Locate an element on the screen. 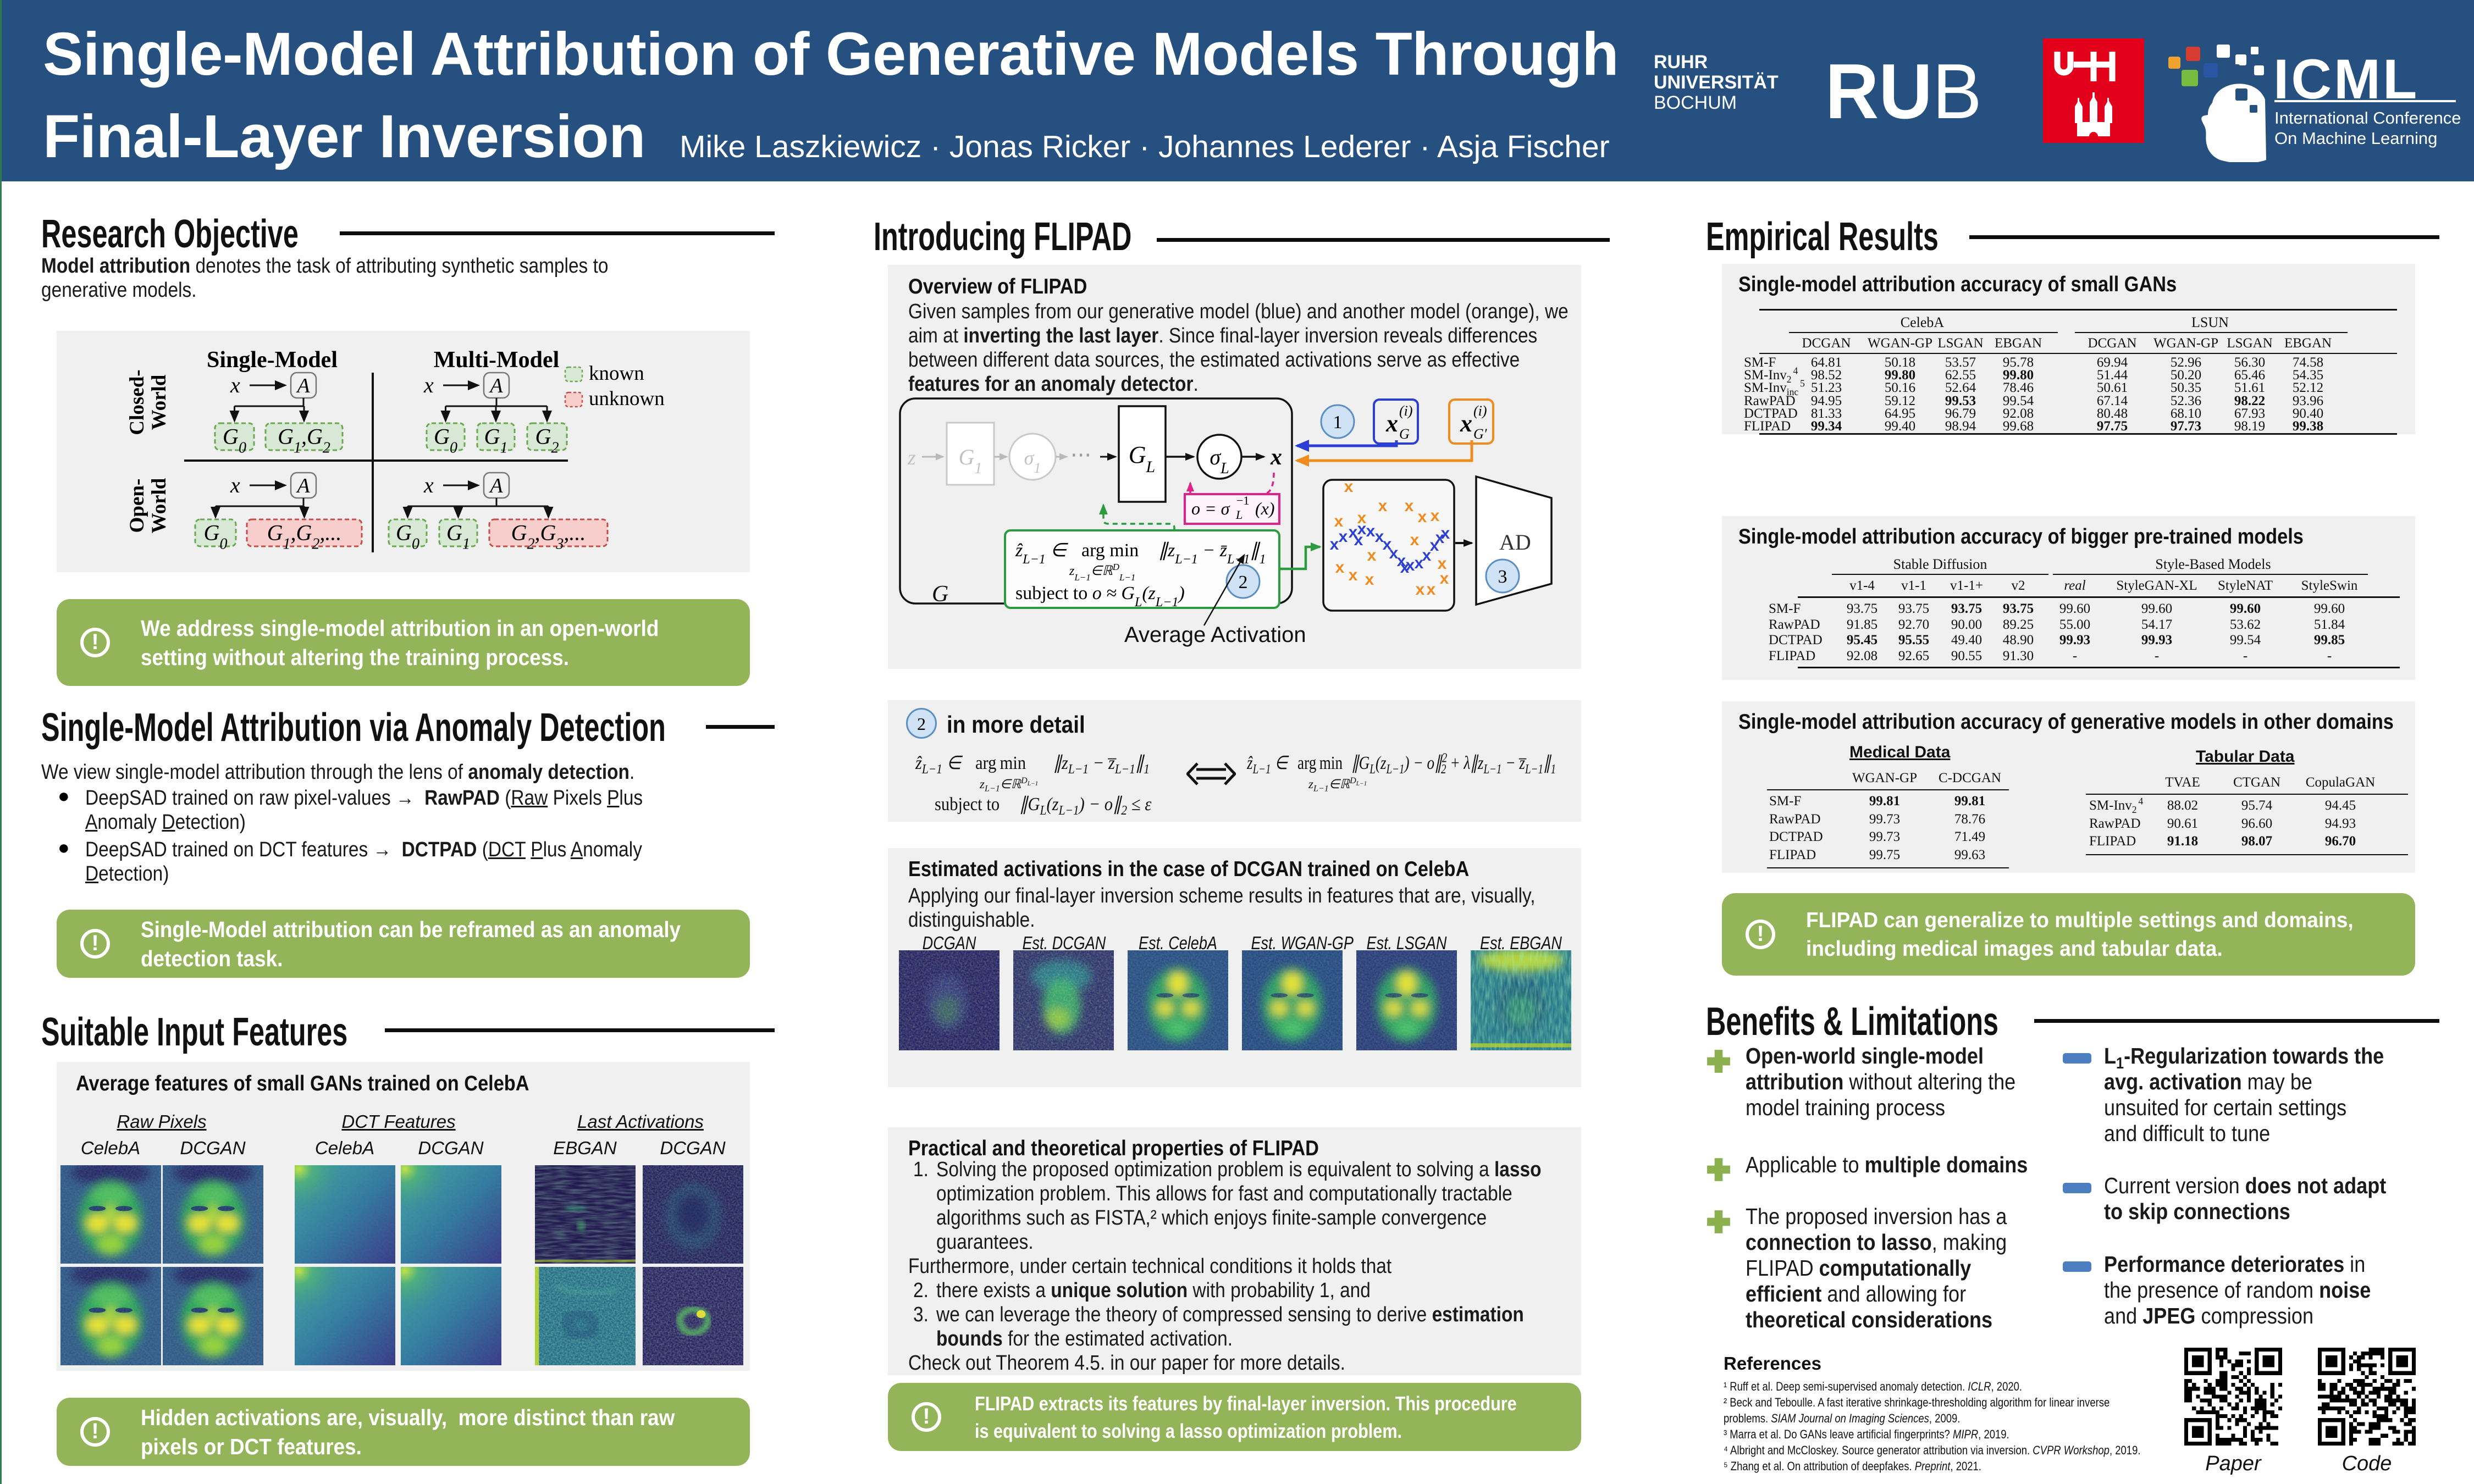 This screenshot has height=1484, width=2474. svg-text: G1,G2 is located at coordinates (304, 440).